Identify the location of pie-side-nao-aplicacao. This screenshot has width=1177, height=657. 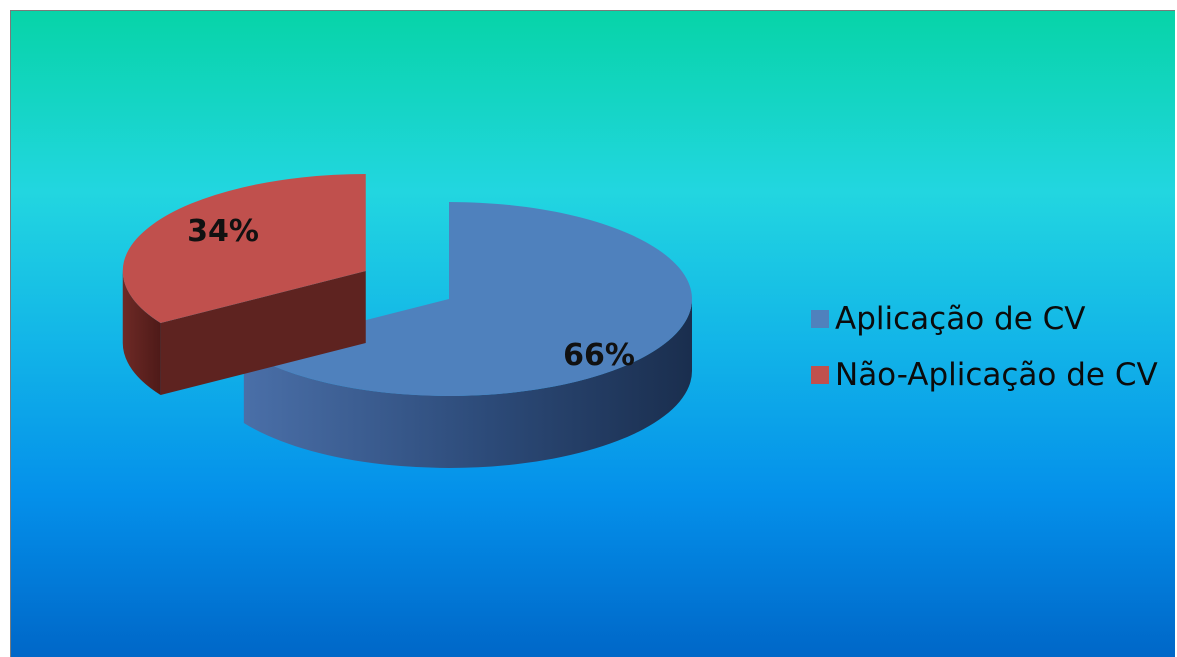
(141, 333).